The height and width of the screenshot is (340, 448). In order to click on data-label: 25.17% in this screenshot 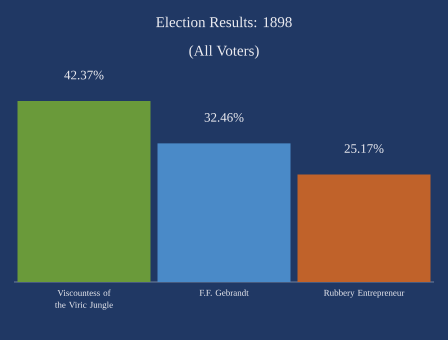, I will do `click(364, 148)`.